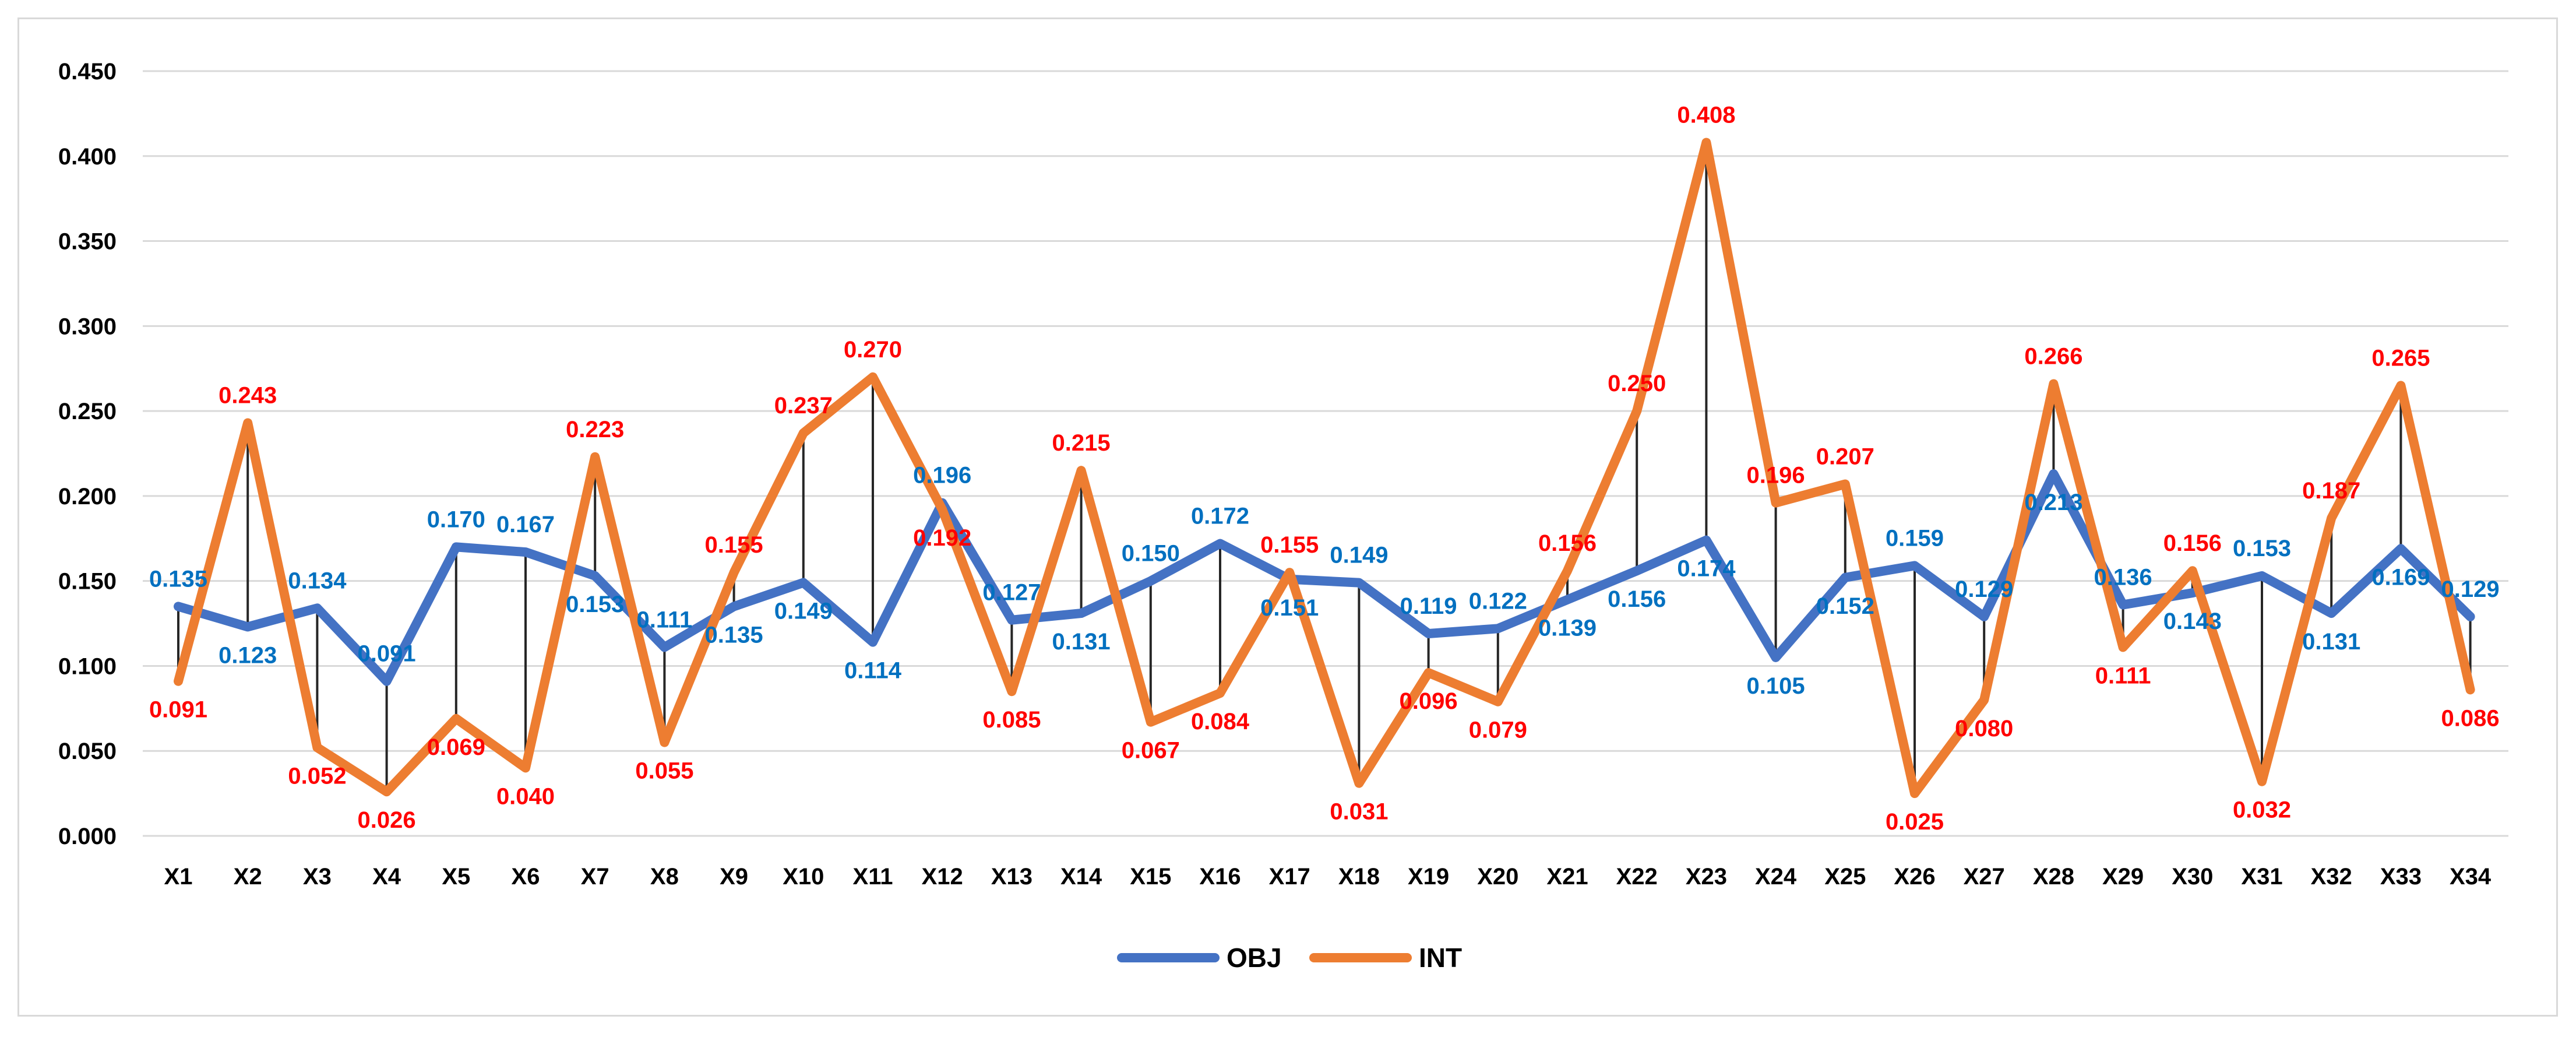 Image resolution: width=2576 pixels, height=1037 pixels. I want to click on x-tick-label: X23, so click(1707, 877).